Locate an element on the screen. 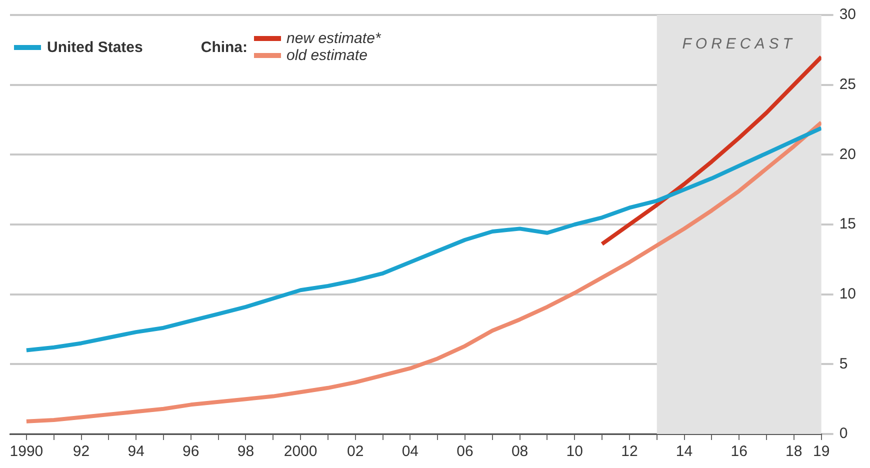 This screenshot has width=870, height=468. x-tick-label: 96 is located at coordinates (191, 451).